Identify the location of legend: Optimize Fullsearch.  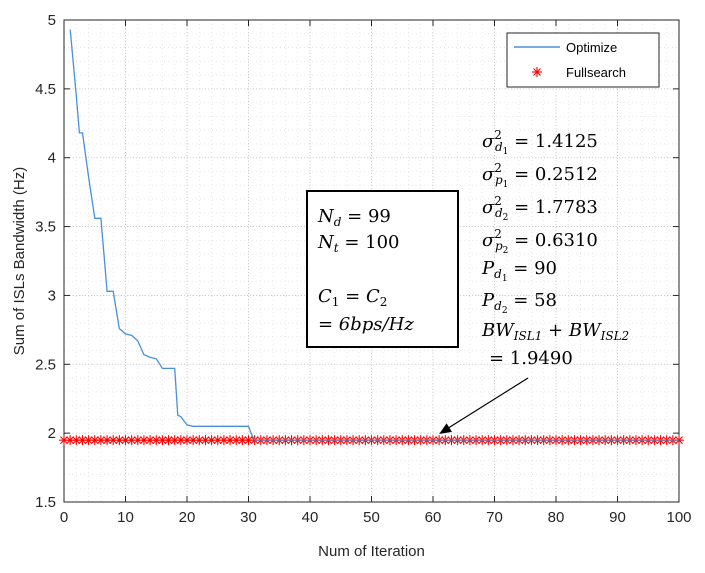
(583, 60).